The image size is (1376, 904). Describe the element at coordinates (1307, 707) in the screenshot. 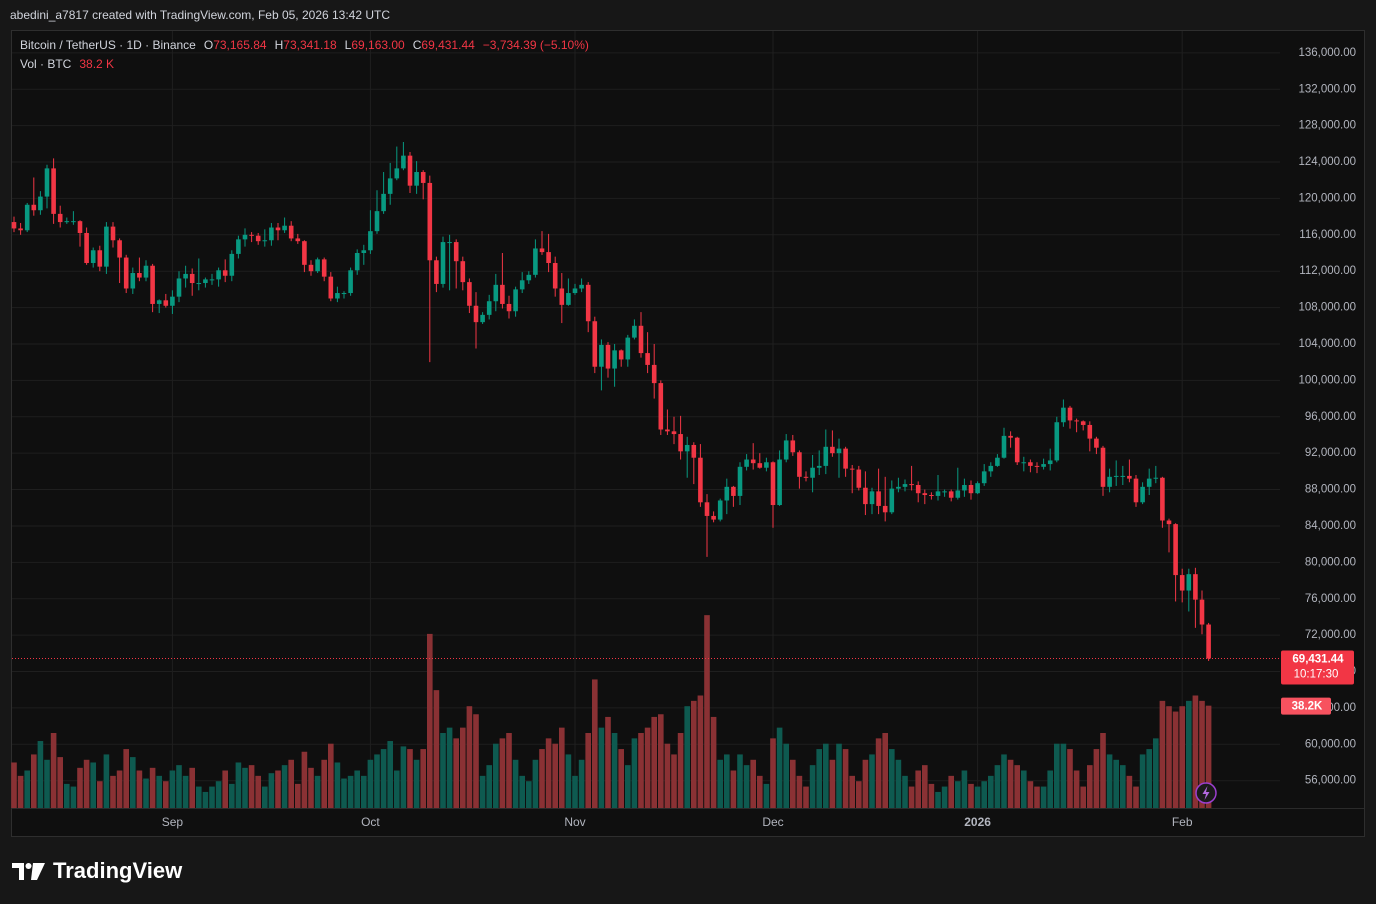

I see `volume-tag-label: 38.2K` at that location.